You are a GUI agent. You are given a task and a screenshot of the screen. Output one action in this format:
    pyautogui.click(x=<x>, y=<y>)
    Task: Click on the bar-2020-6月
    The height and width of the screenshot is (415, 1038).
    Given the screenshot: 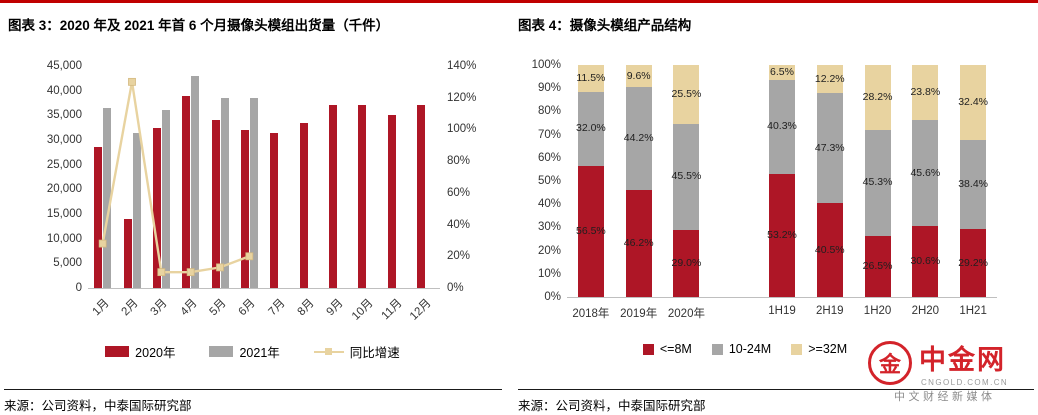 What is the action you would take?
    pyautogui.click(x=244, y=209)
    